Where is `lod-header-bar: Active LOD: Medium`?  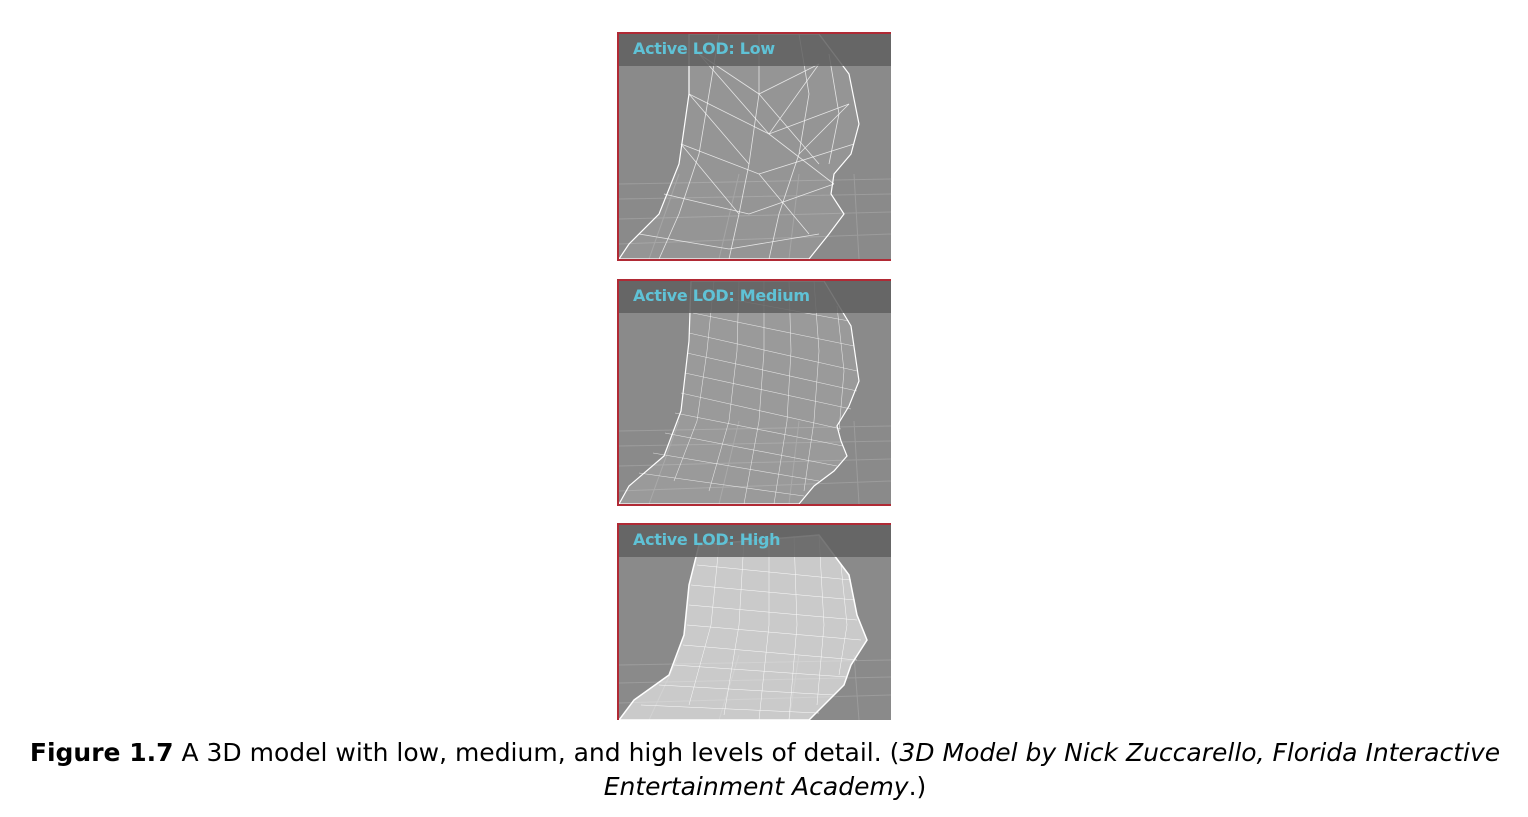 lod-header-bar: Active LOD: Medium is located at coordinates (755, 297).